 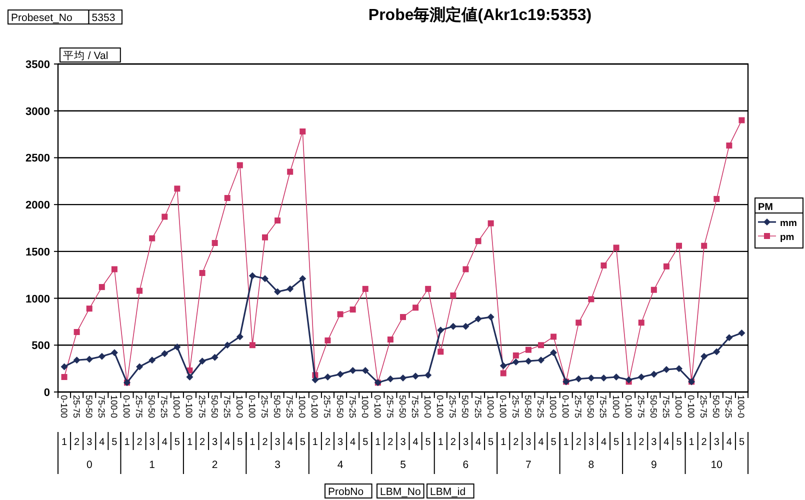 I want to click on text: 10, so click(x=716, y=465).